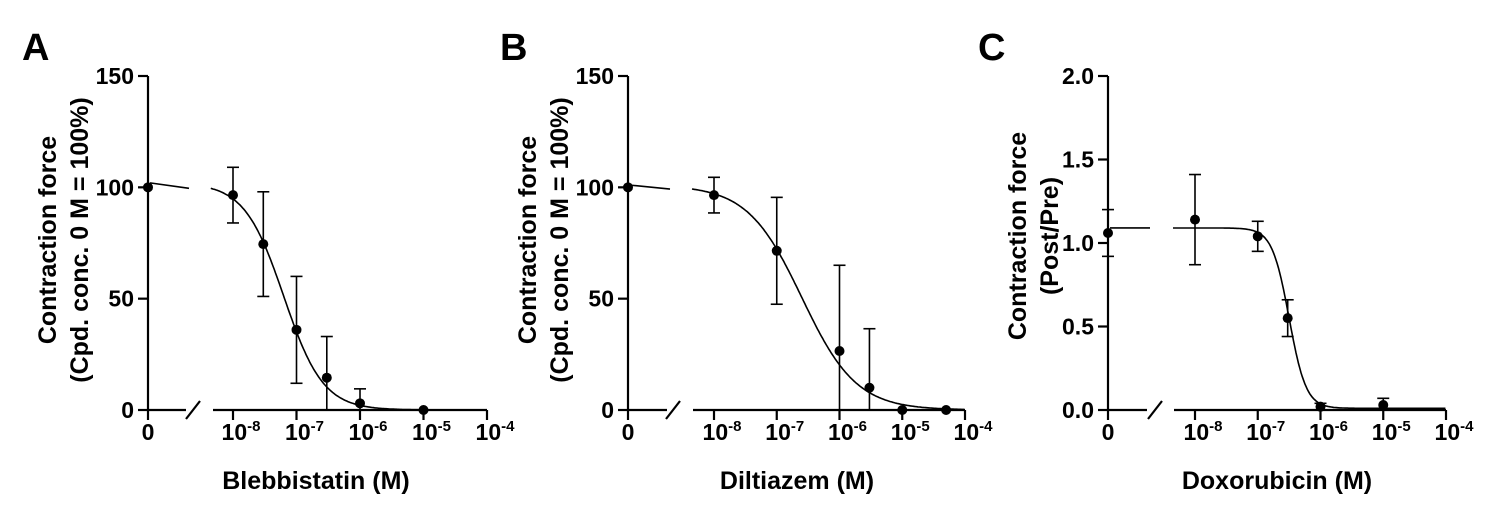 This screenshot has width=1500, height=528. I want to click on y-tick-label: 0.5, so click(1078, 327).